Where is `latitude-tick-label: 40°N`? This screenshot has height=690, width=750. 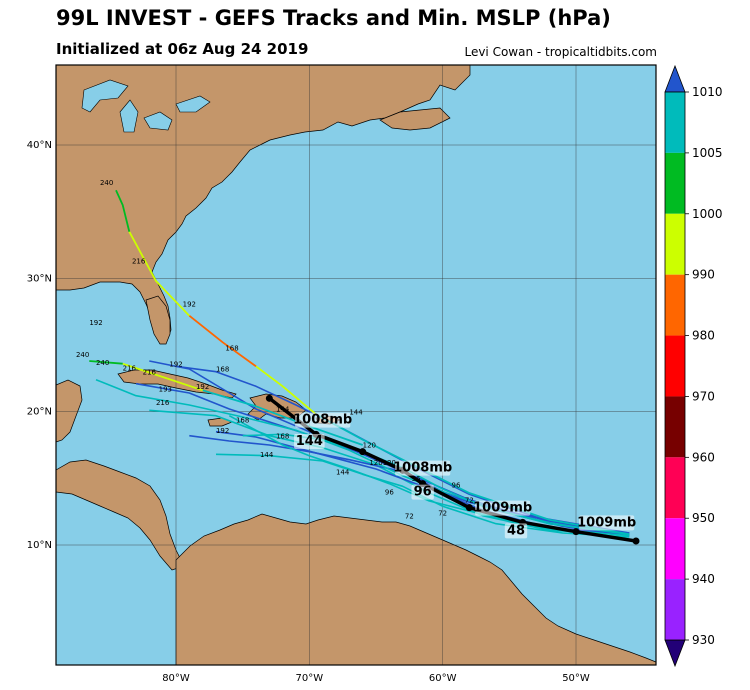
latitude-tick-label: 40°N is located at coordinates (39, 145).